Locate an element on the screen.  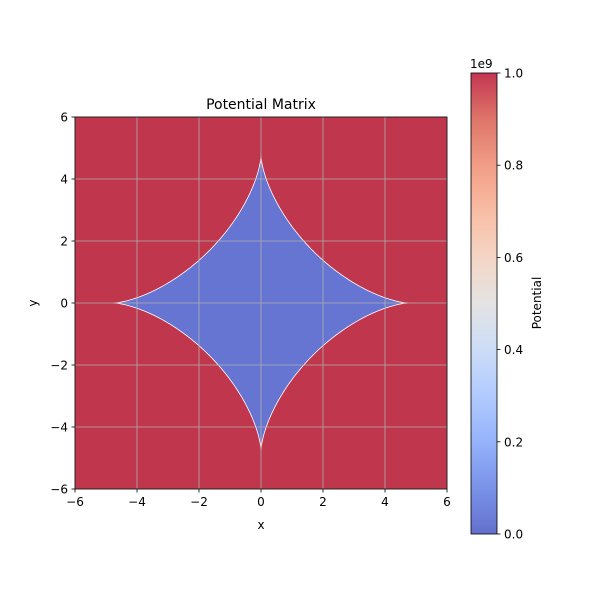
x-tick-label: 2 is located at coordinates (323, 502).